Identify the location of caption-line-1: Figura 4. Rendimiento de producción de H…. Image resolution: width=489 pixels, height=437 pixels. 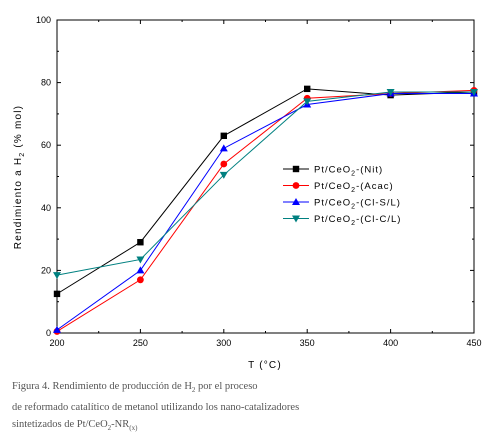
(135, 388).